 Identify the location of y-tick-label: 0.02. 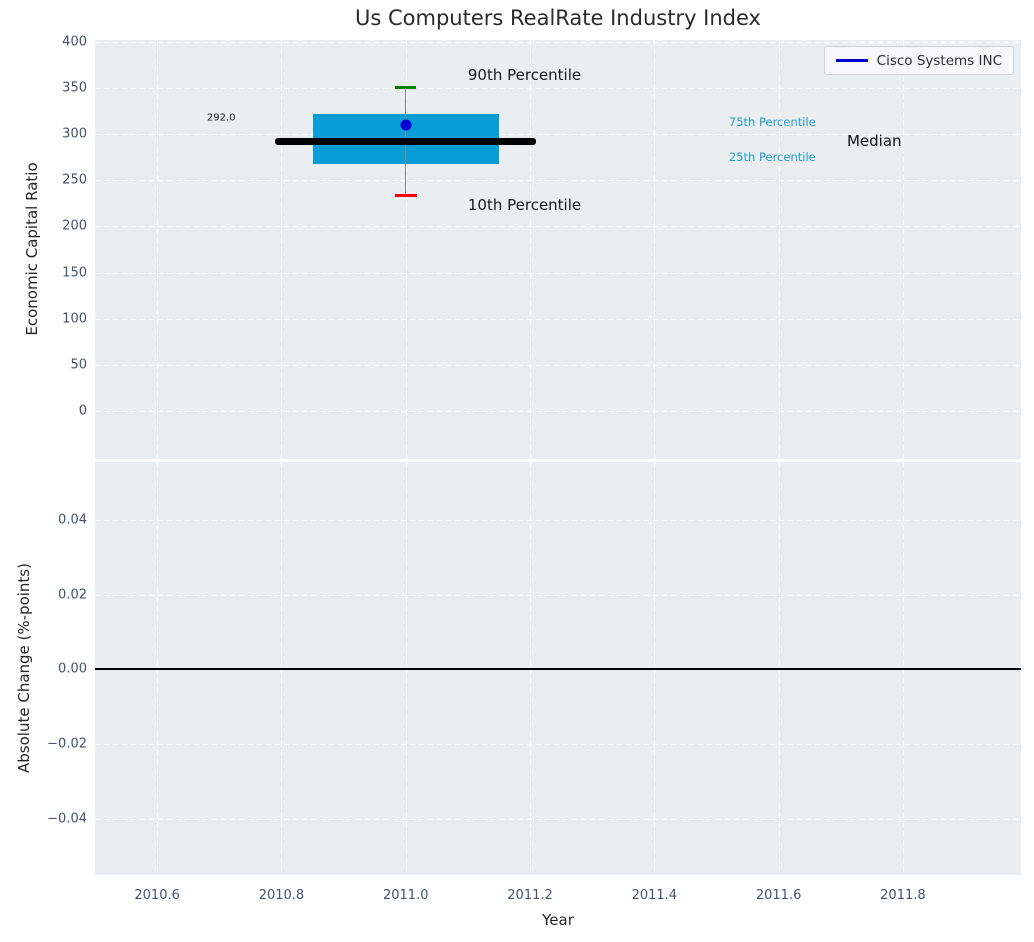
(72, 595).